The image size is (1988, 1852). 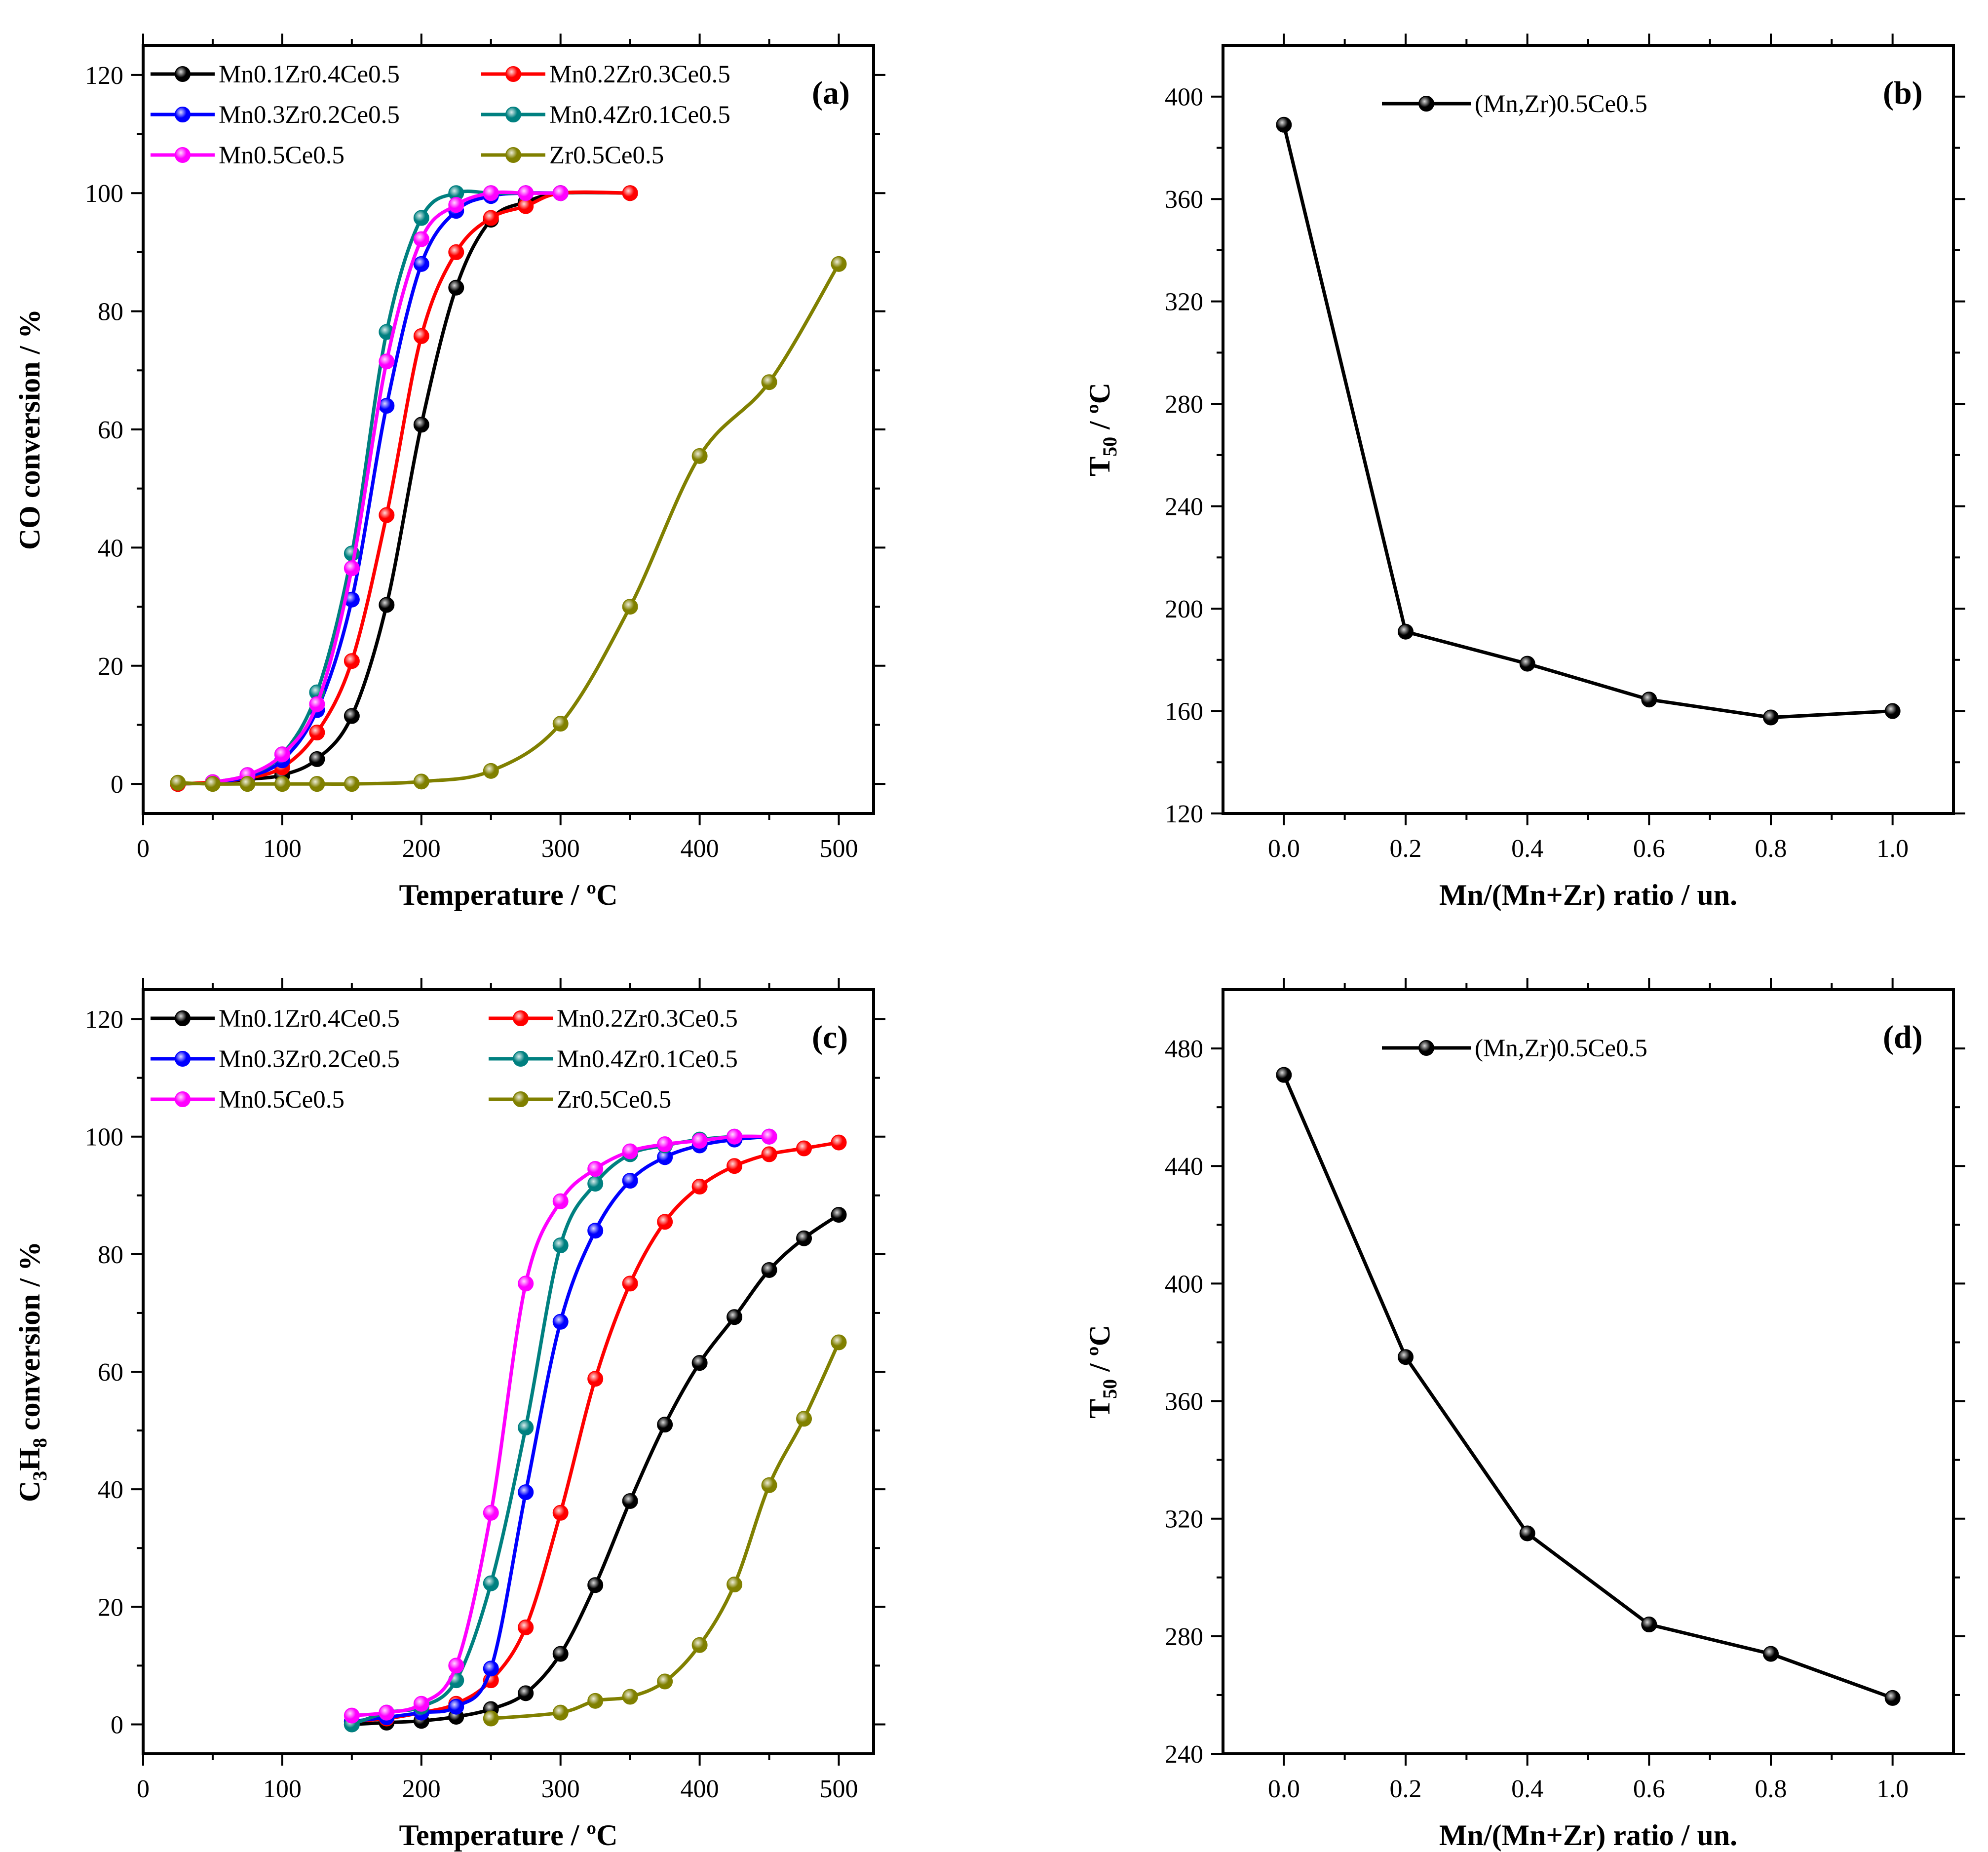 What do you see at coordinates (1527, 849) in the screenshot?
I see `x-tick-label: 0.4` at bounding box center [1527, 849].